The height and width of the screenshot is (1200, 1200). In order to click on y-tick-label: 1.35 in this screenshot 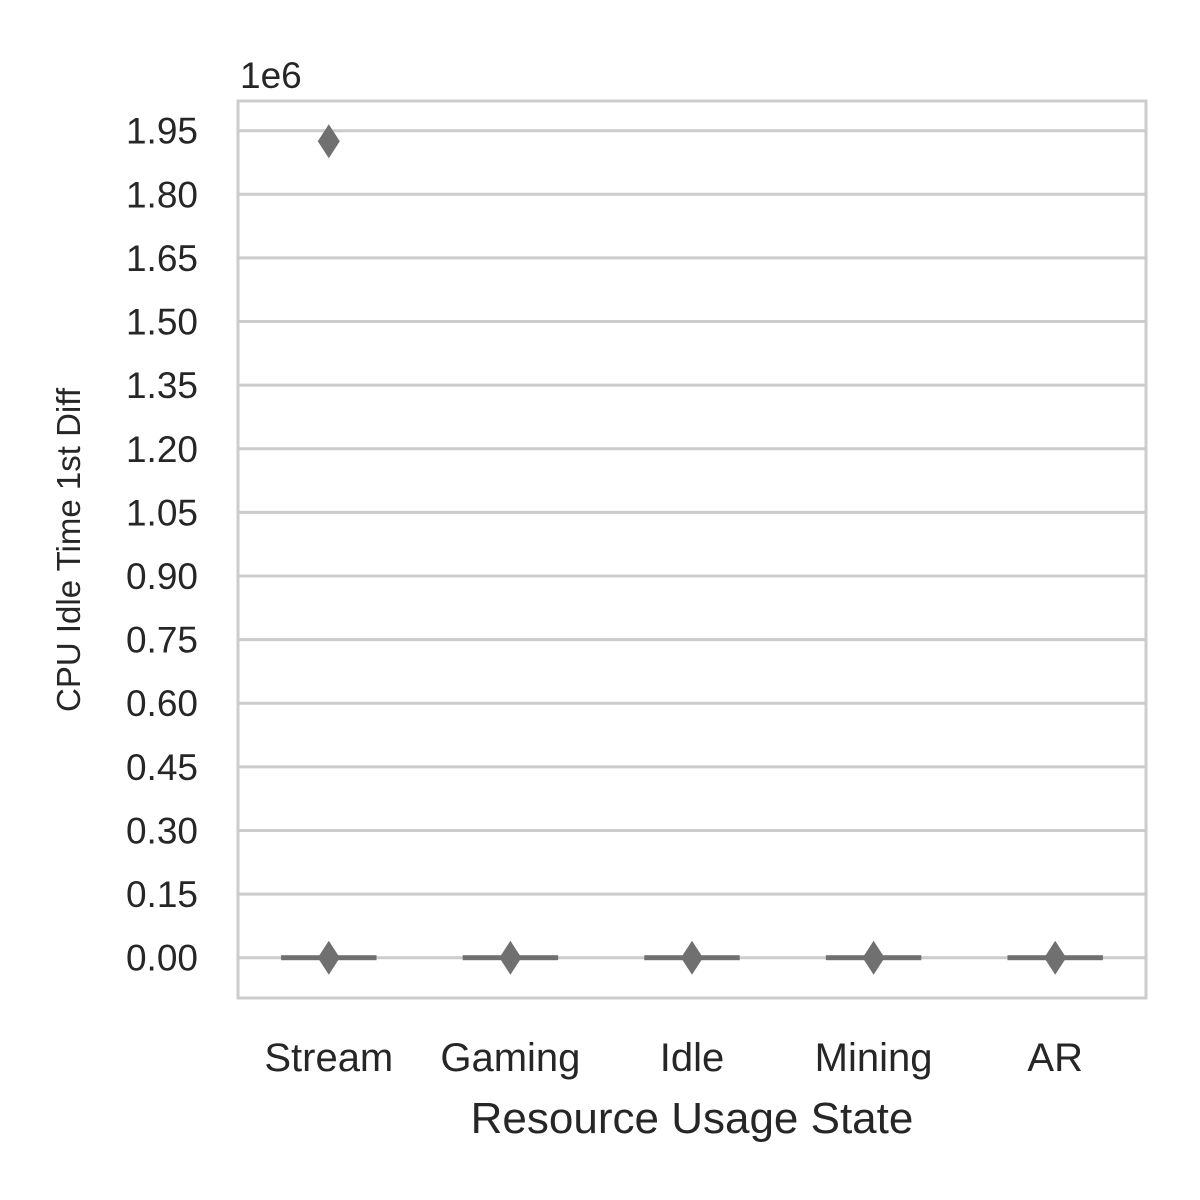, I will do `click(162, 385)`.